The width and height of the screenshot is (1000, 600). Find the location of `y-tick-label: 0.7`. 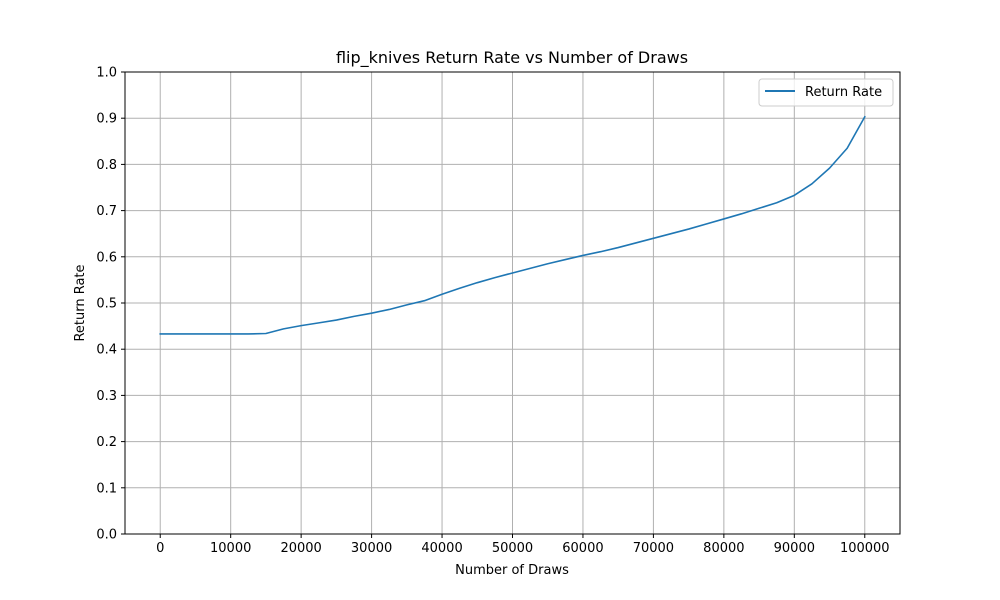

y-tick-label: 0.7 is located at coordinates (106, 211).